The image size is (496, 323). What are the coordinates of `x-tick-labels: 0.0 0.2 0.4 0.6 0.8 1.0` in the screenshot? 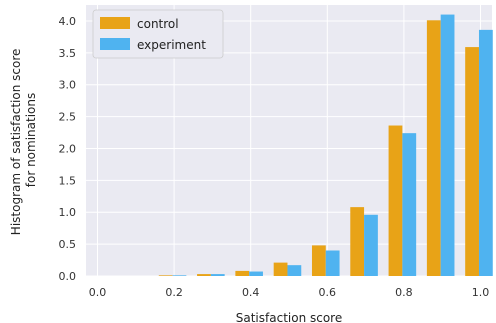 It's located at (289, 292).